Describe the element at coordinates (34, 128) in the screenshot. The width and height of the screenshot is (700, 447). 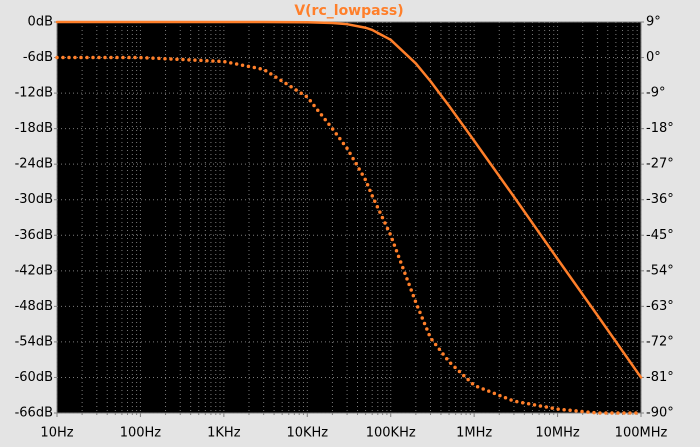
I see `y-tick-label: -18dB` at that location.